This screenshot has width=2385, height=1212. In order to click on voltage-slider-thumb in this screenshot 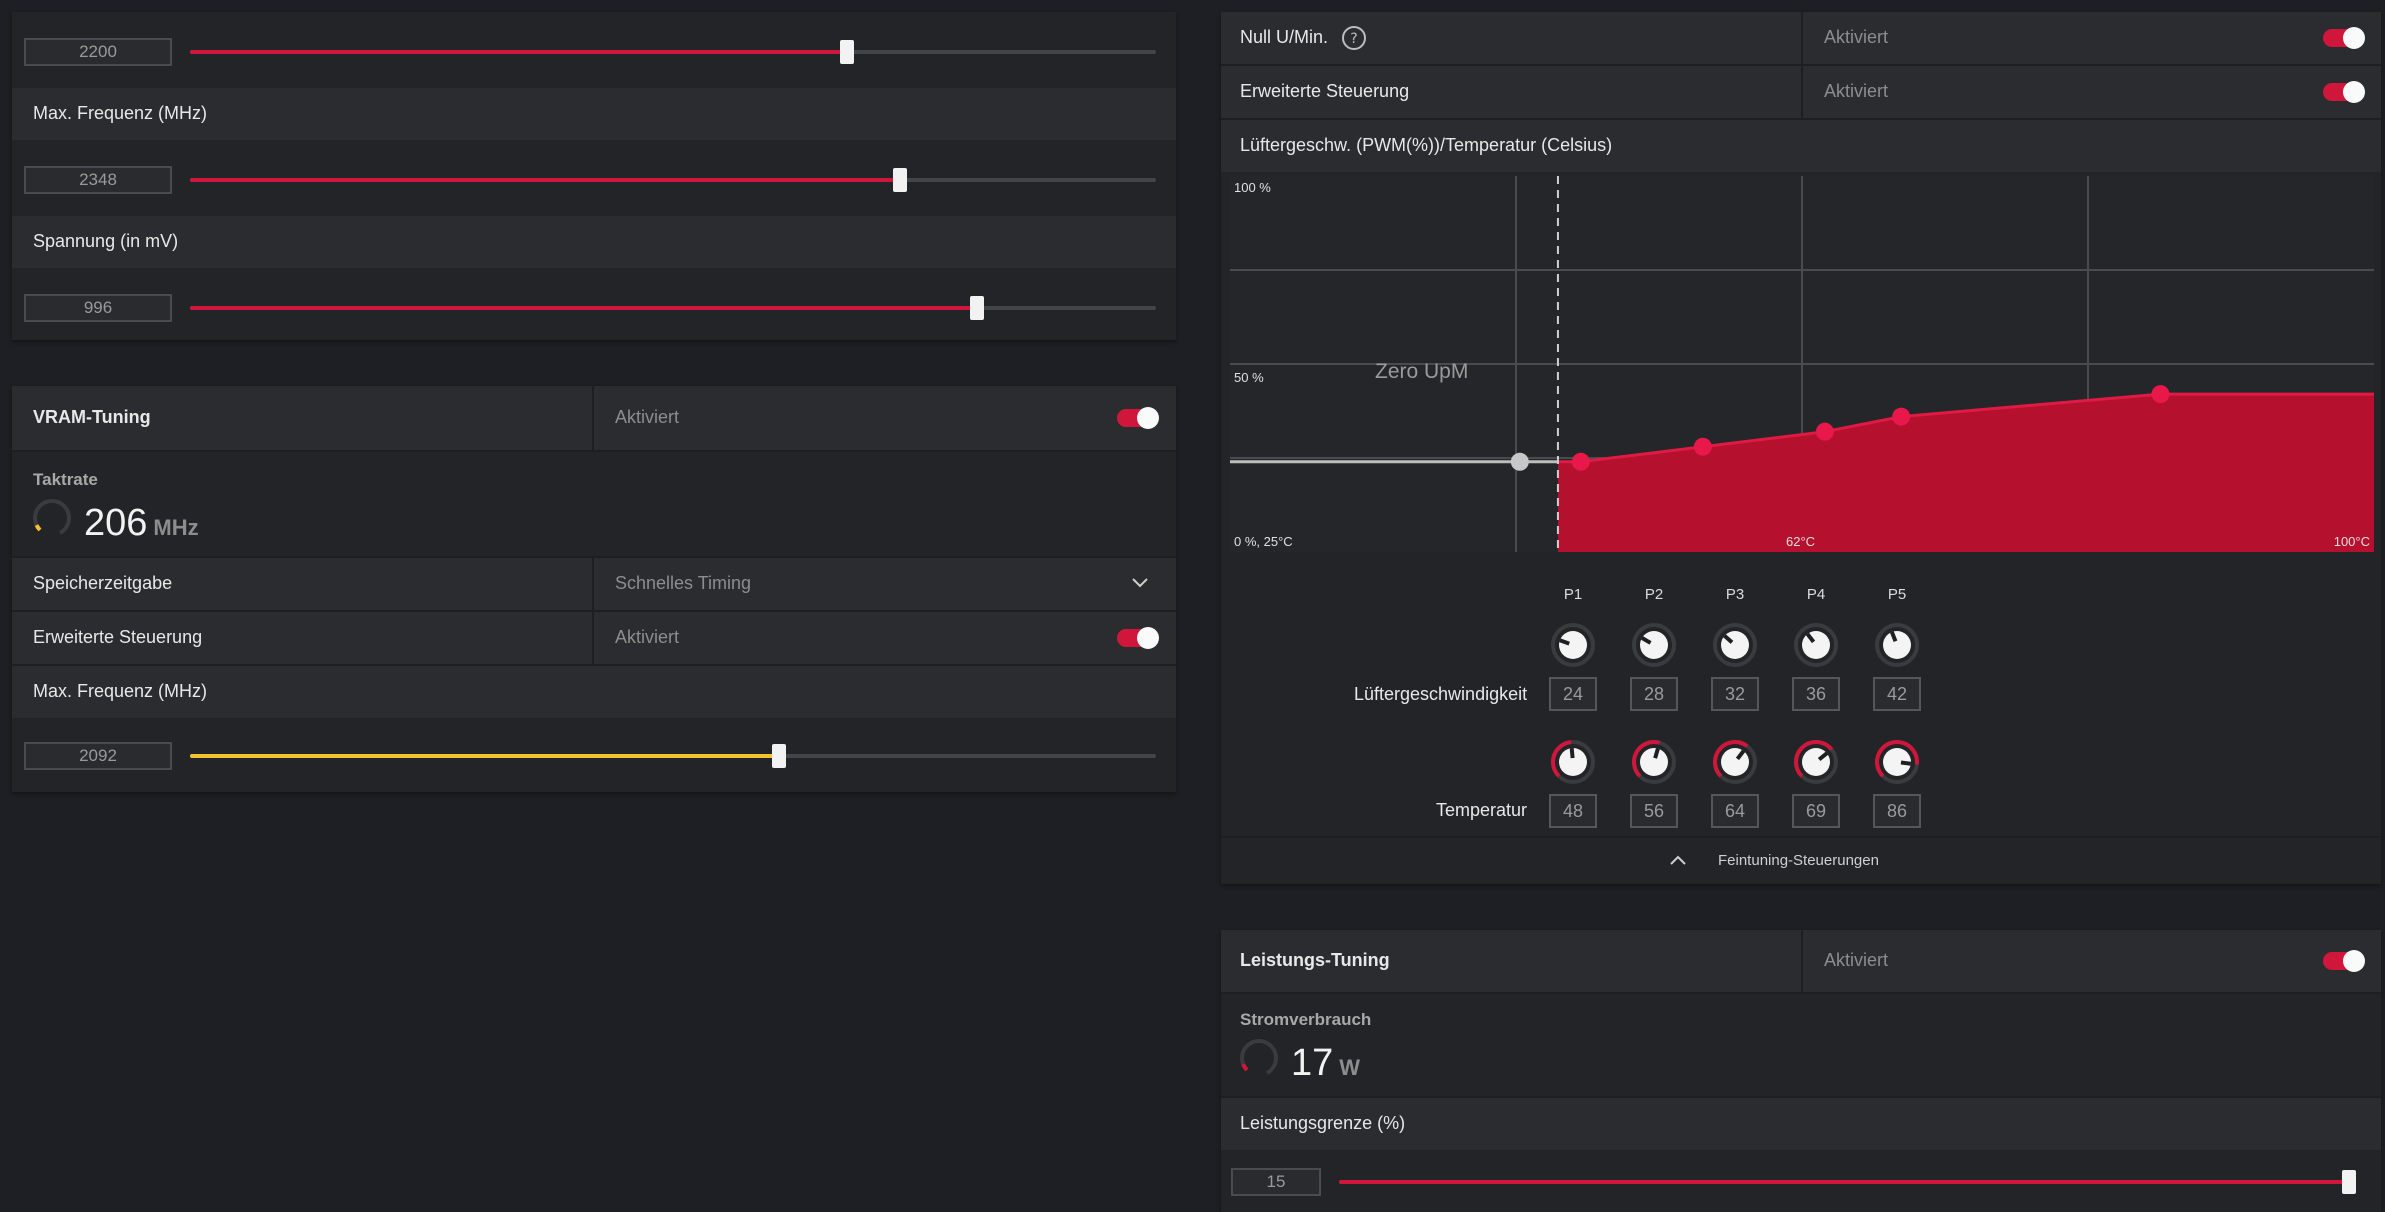, I will do `click(977, 308)`.